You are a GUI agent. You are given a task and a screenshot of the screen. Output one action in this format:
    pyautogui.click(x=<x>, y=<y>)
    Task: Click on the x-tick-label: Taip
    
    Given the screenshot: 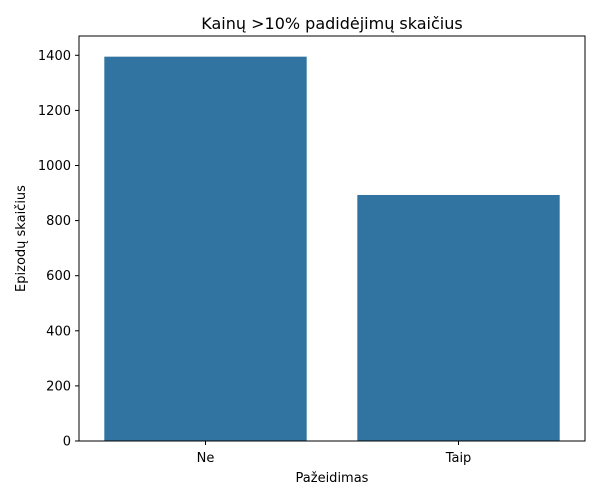 What is the action you would take?
    pyautogui.click(x=458, y=458)
    